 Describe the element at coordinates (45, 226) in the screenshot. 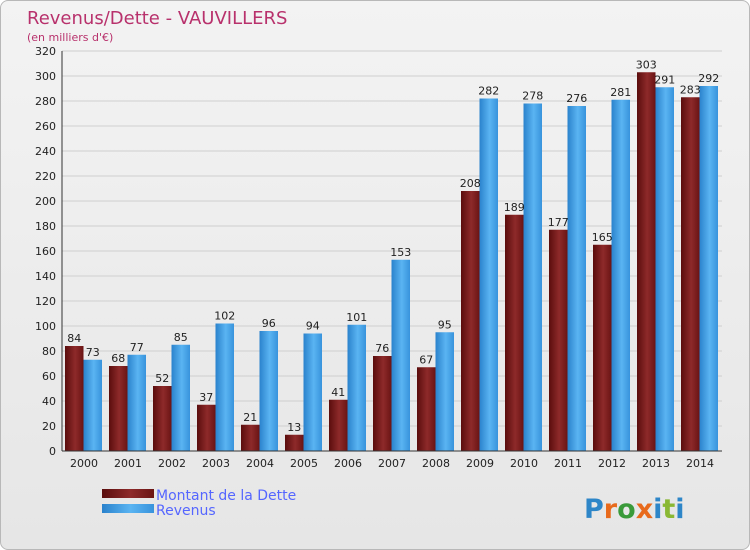

I see `y-tick-label-180: 180` at that location.